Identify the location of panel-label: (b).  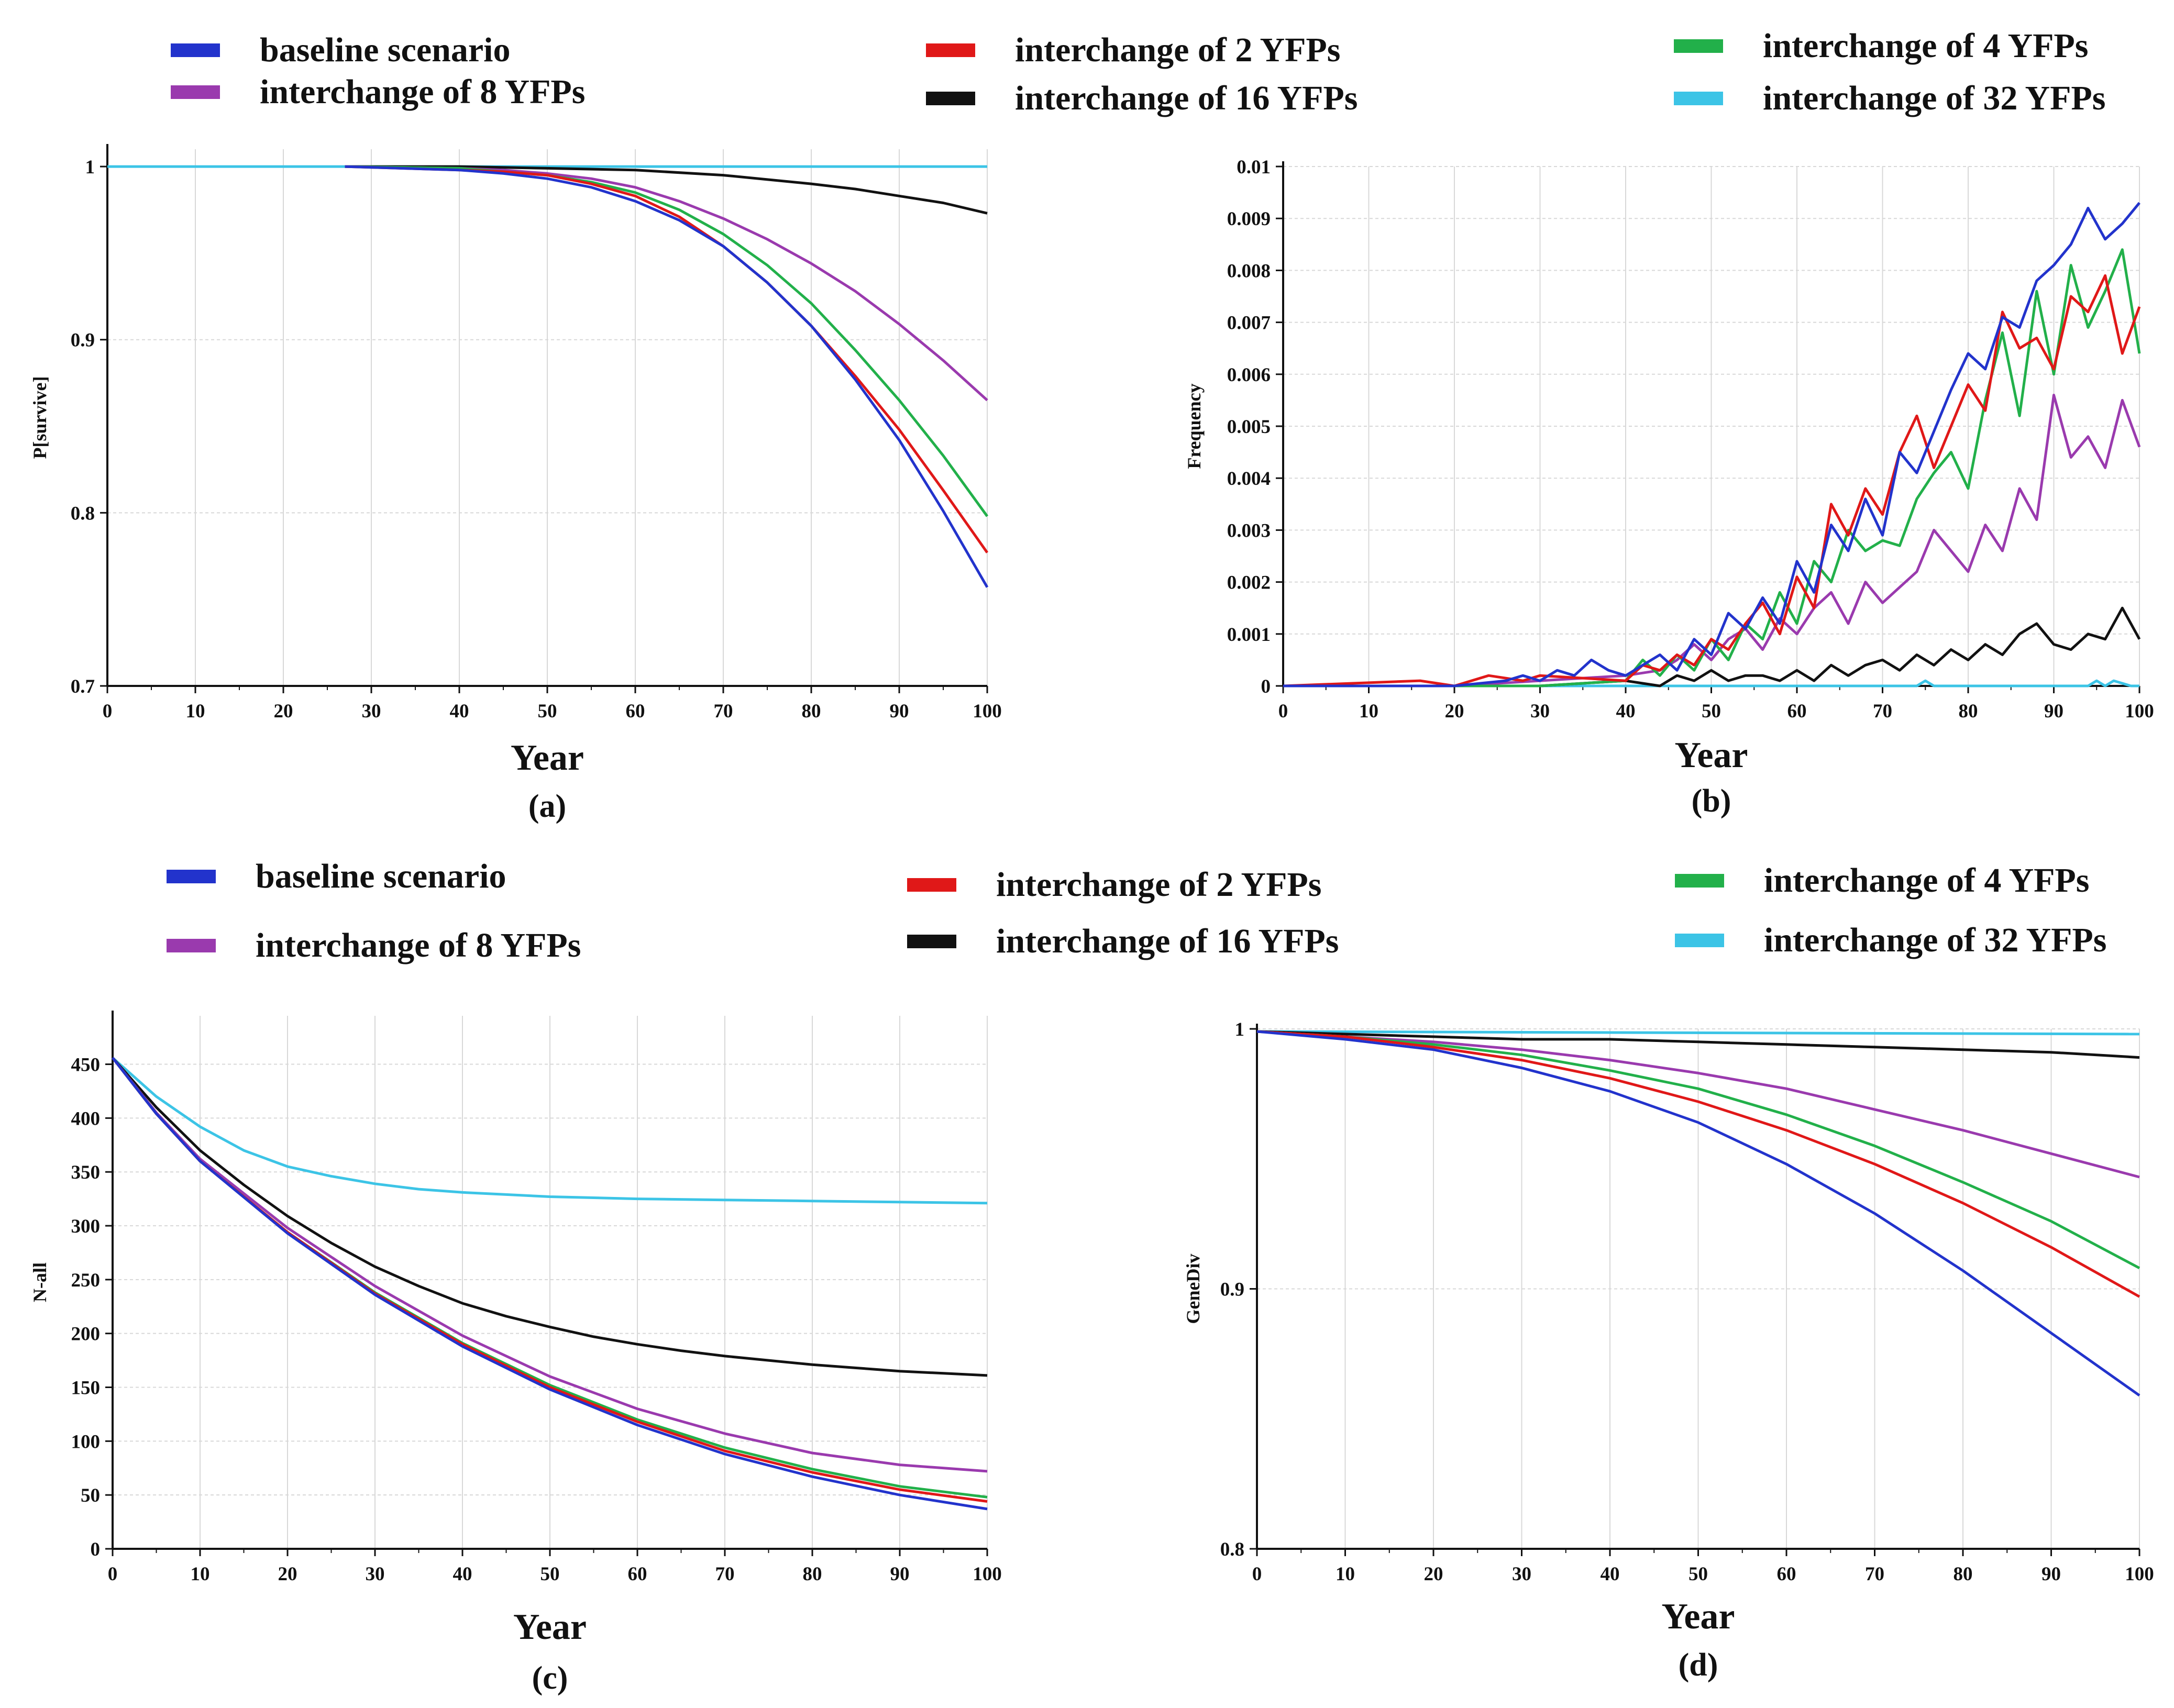
(1711, 801).